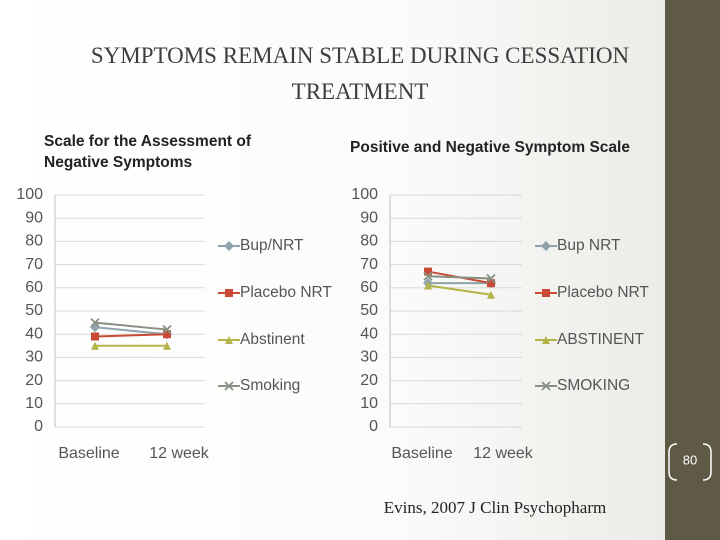 This screenshot has width=720, height=540. I want to click on legend-box: Bup/NRT, so click(272, 245).